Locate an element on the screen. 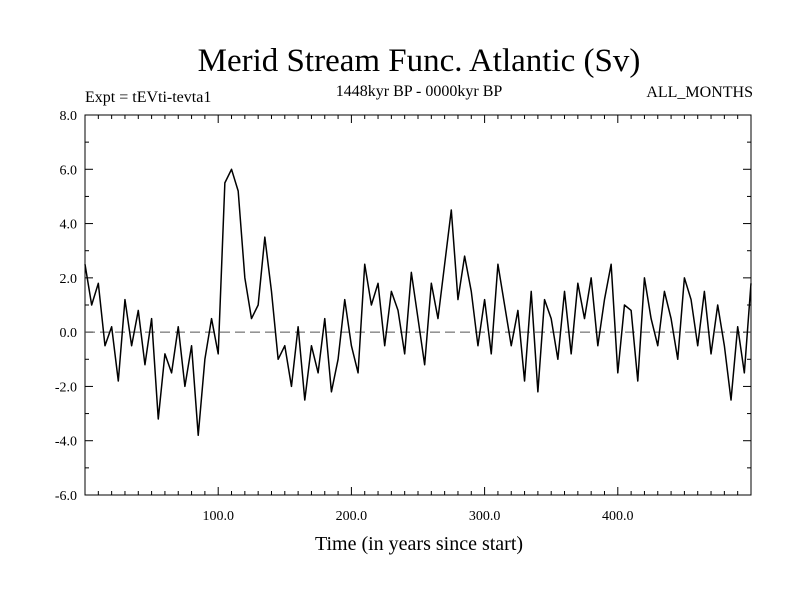 The image size is (800, 600). y-tick-label: -6.0 is located at coordinates (66, 496).